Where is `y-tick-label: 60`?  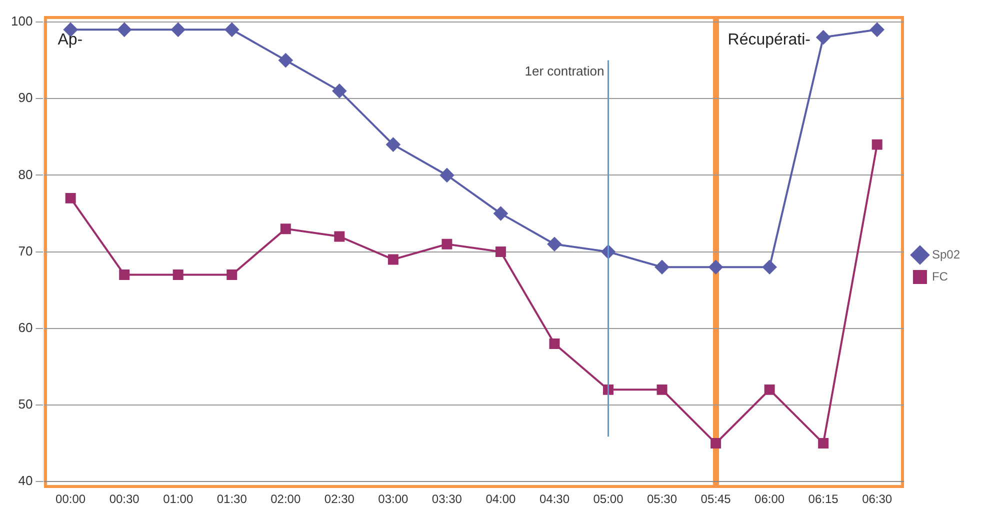
y-tick-label: 60 is located at coordinates (25, 327).